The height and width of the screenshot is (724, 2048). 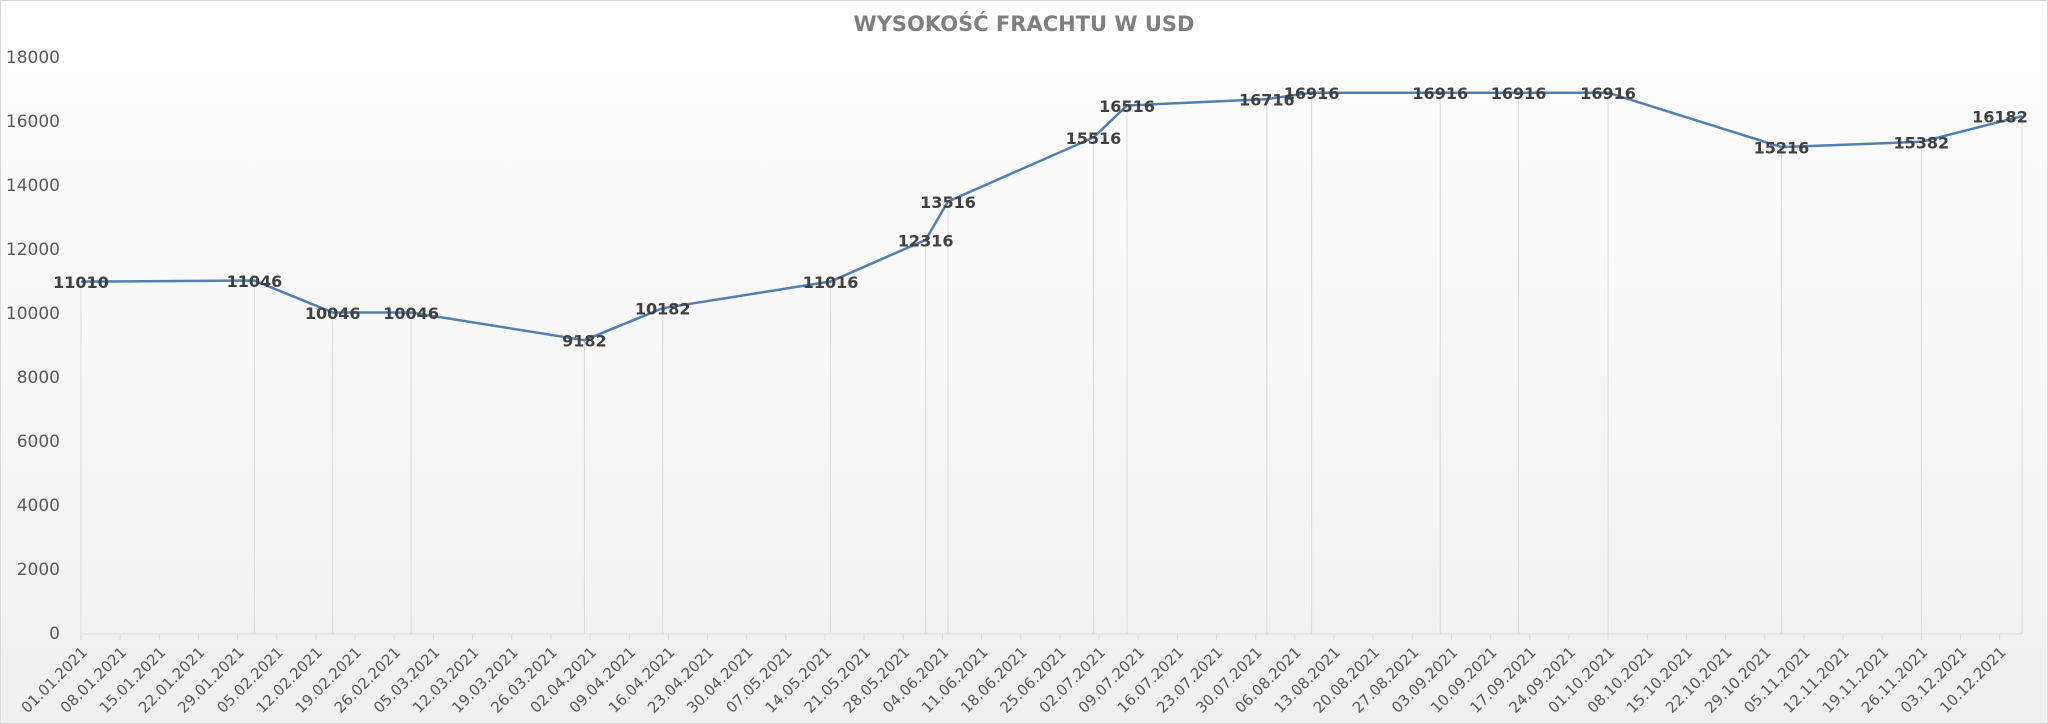 I want to click on data-label: 16182, so click(x=2000, y=117).